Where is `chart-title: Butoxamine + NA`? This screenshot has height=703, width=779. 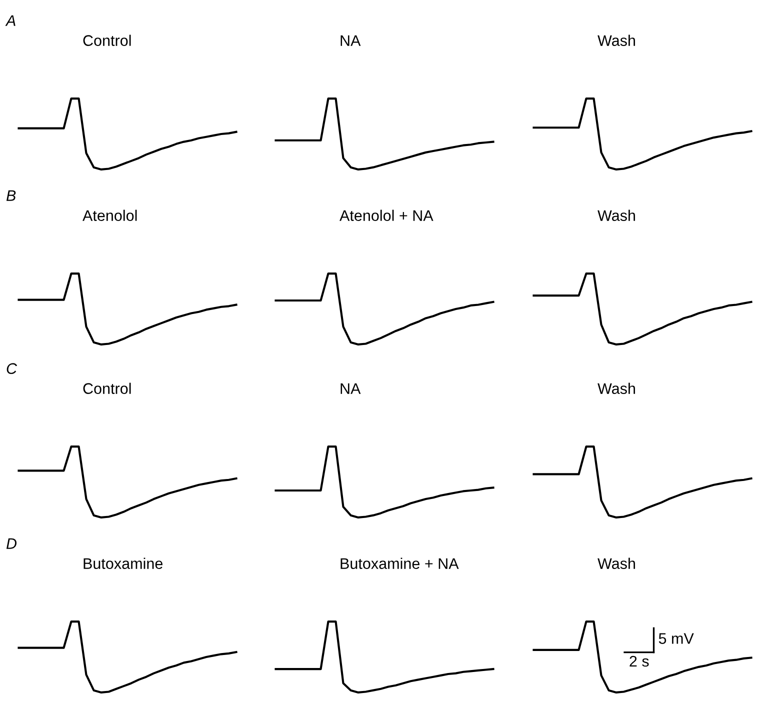
chart-title: Butoxamine + NA is located at coordinates (399, 563).